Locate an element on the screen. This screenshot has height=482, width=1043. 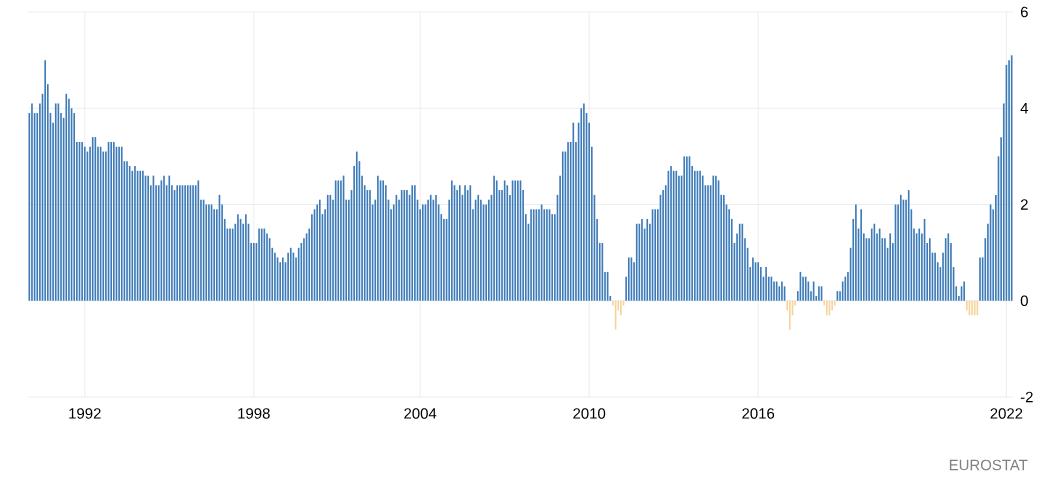
y-tick-label: 6 is located at coordinates (1024, 12).